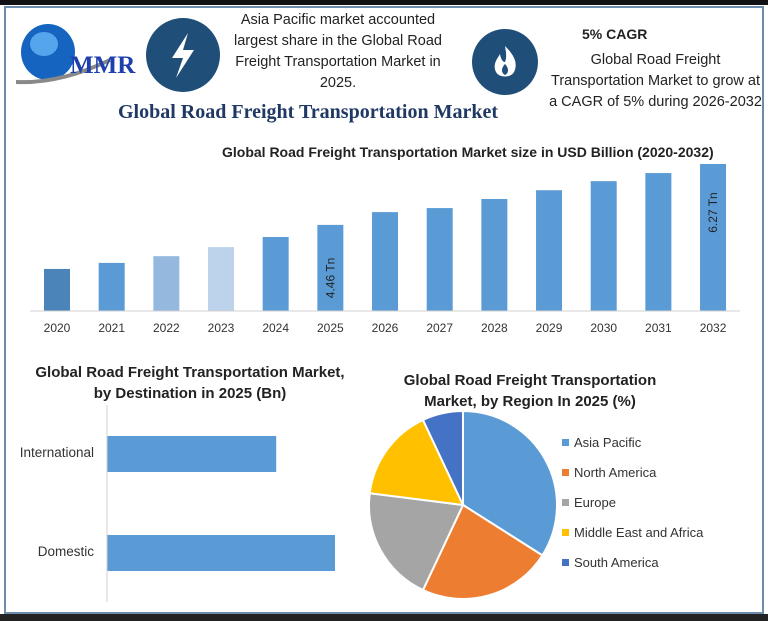 The height and width of the screenshot is (621, 768). Describe the element at coordinates (658, 328) in the screenshot. I see `x-tick-label: 2031` at that location.